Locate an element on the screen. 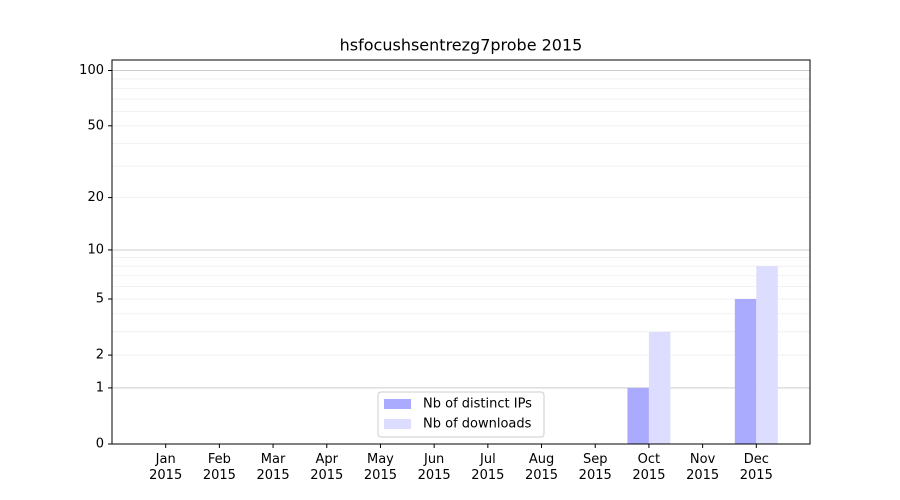 This screenshot has width=900, height=500. x-tick-label: Jul 2015 is located at coordinates (488, 467).